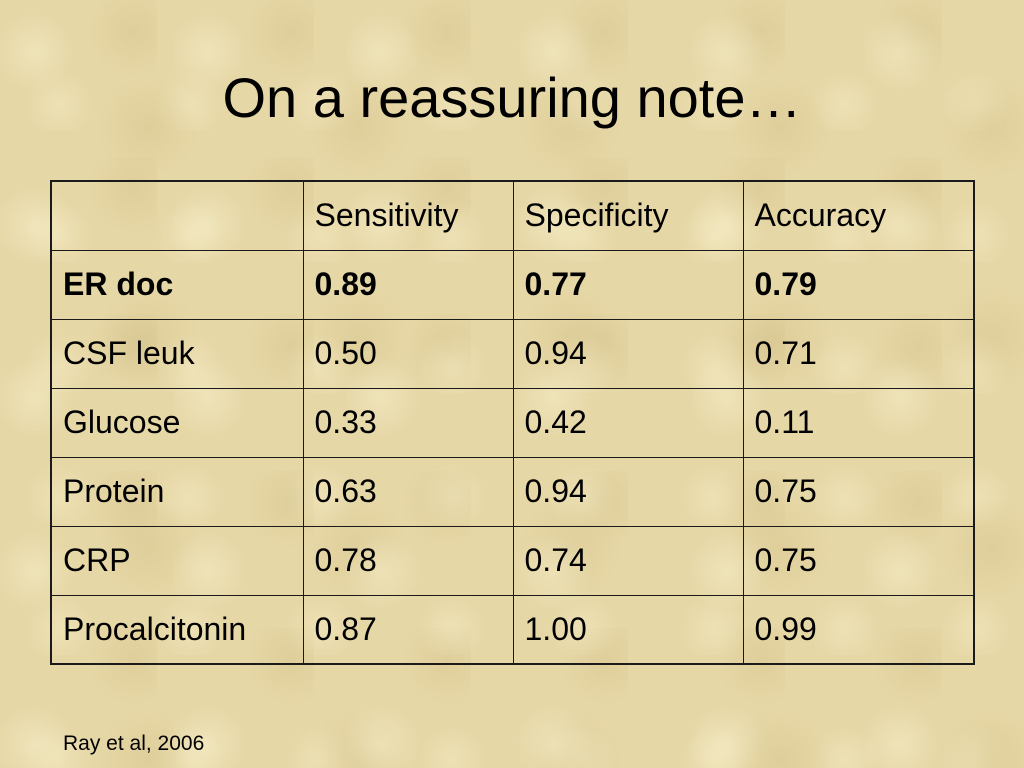  Describe the element at coordinates (408, 284) in the screenshot. I see `value-cell: 0.89` at that location.